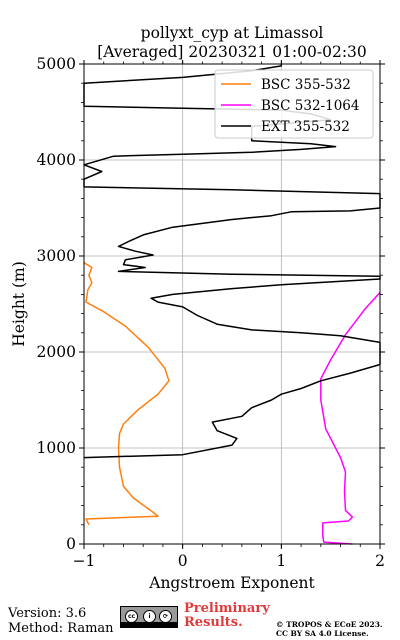 This screenshot has height=640, width=400. I want to click on preliminary-line-2: Results., so click(213, 622).